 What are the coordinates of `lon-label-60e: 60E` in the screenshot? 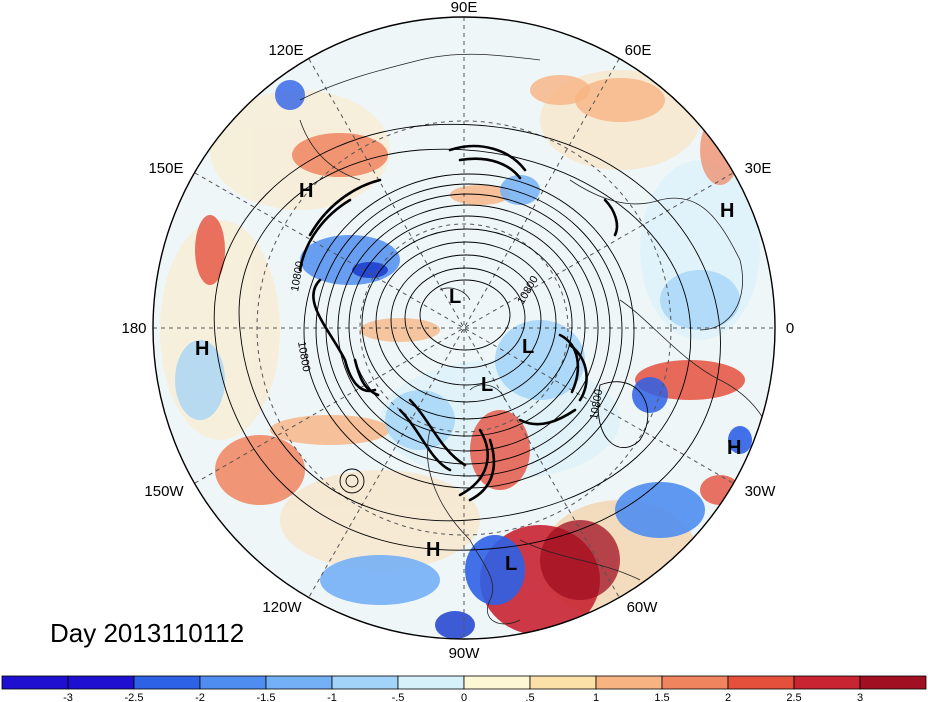 It's located at (638, 50).